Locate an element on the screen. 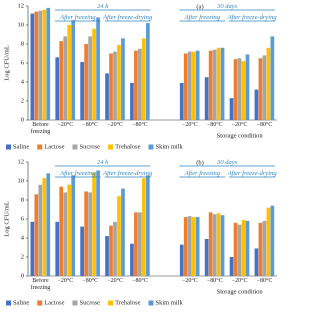 The image size is (320, 312). y-axis-label: Log CFU/mL is located at coordinates (6, 63).